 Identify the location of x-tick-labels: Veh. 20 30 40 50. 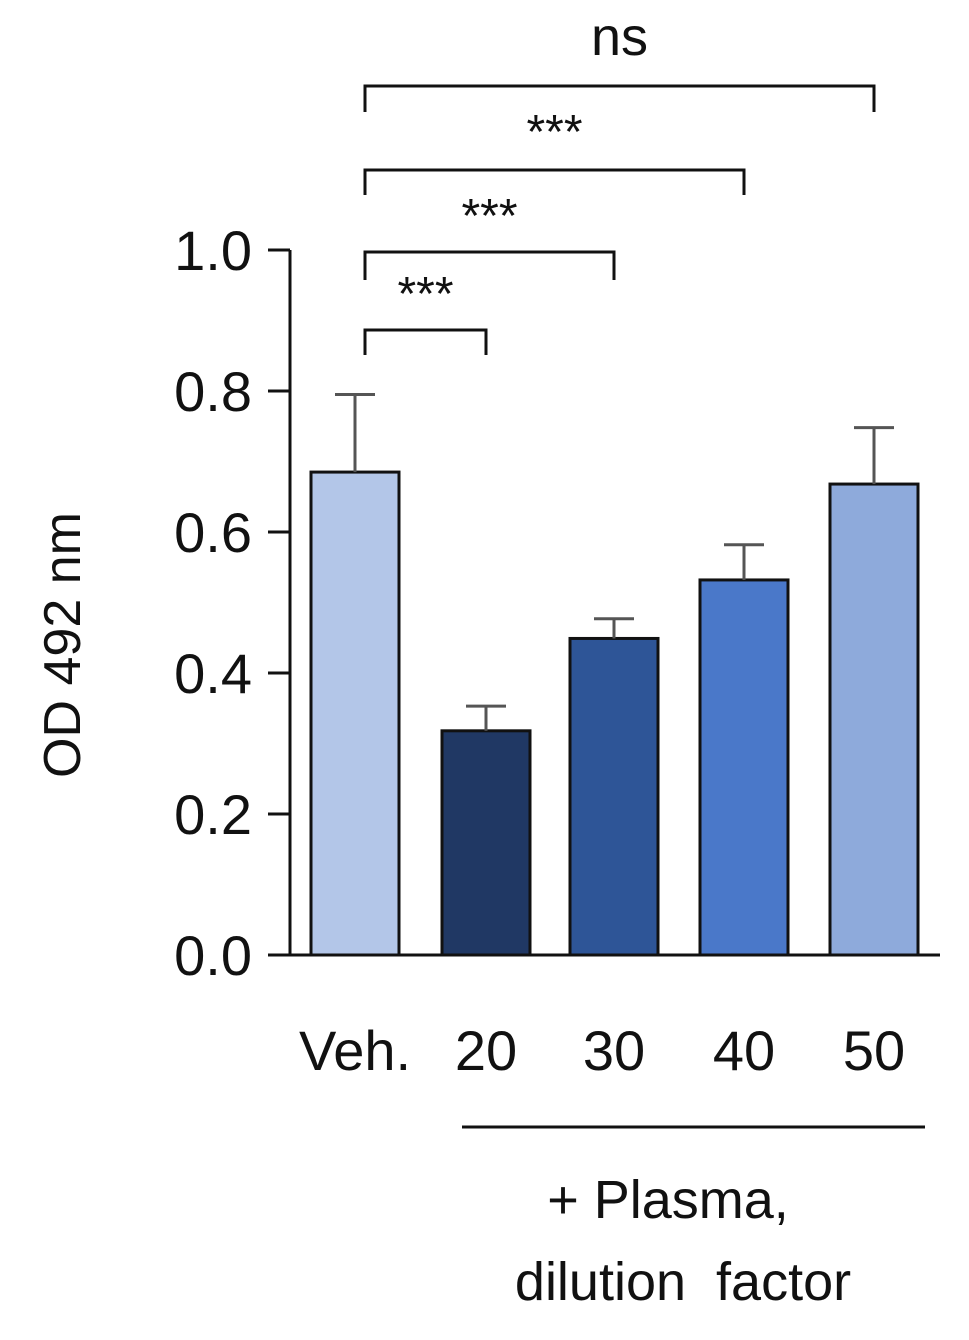
(602, 1050).